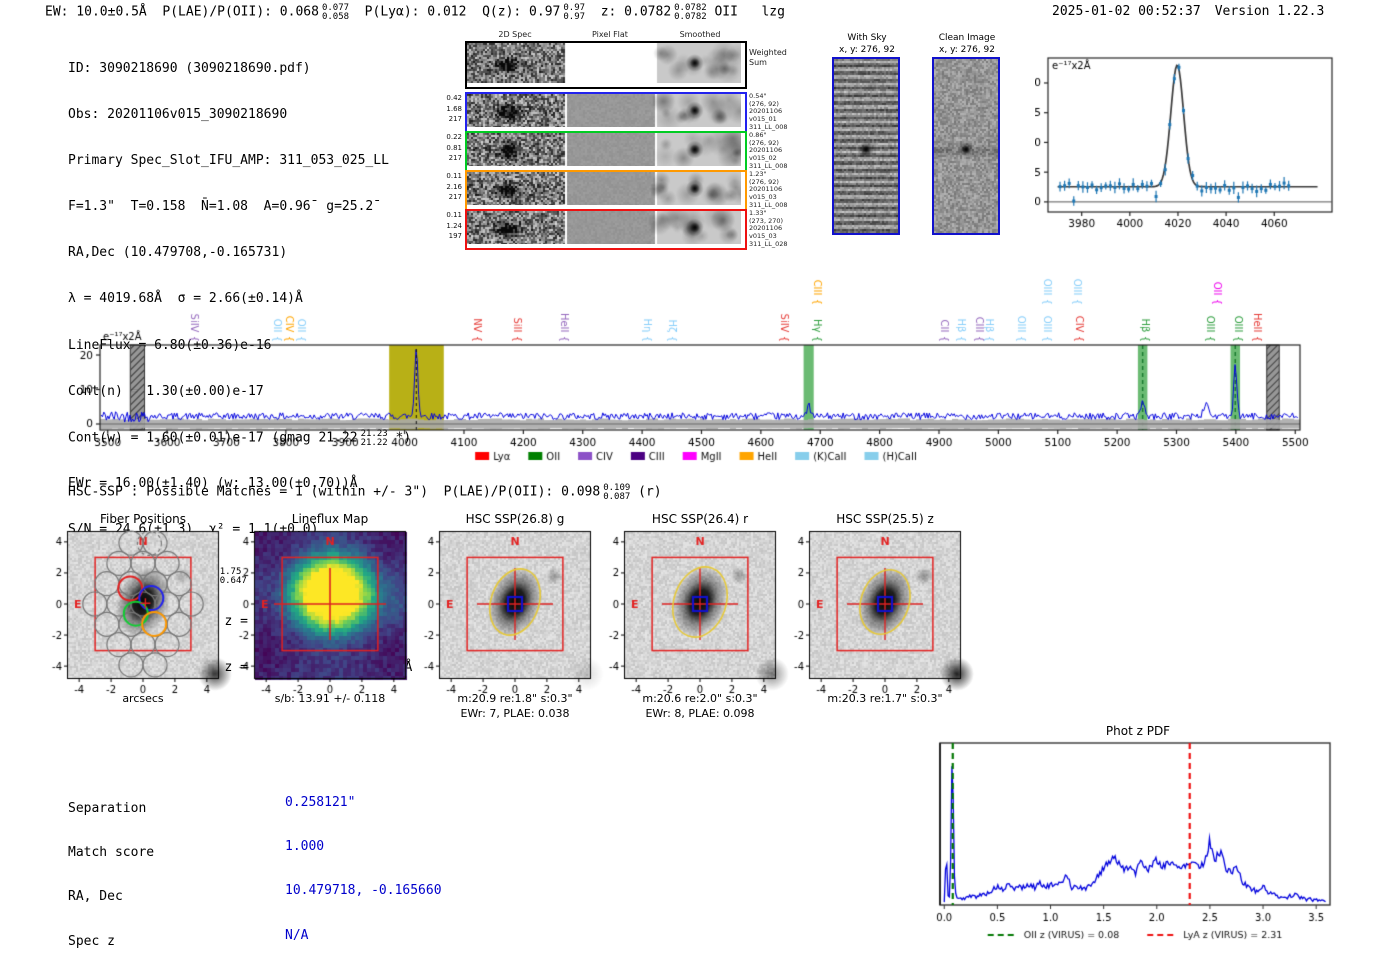  What do you see at coordinates (885, 607) in the screenshot?
I see `cutout-hsc-z` at bounding box center [885, 607].